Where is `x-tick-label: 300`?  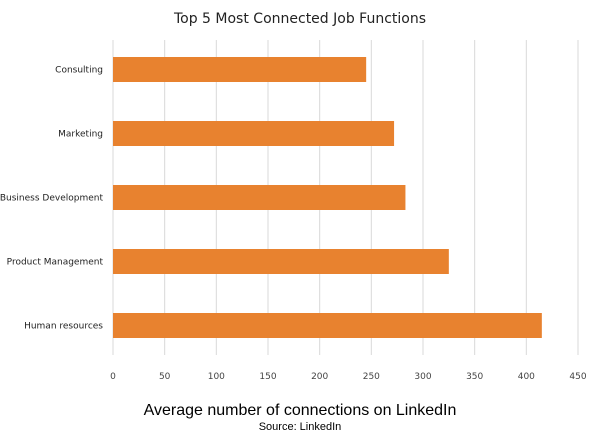
x-tick-label: 300 is located at coordinates (422, 377).